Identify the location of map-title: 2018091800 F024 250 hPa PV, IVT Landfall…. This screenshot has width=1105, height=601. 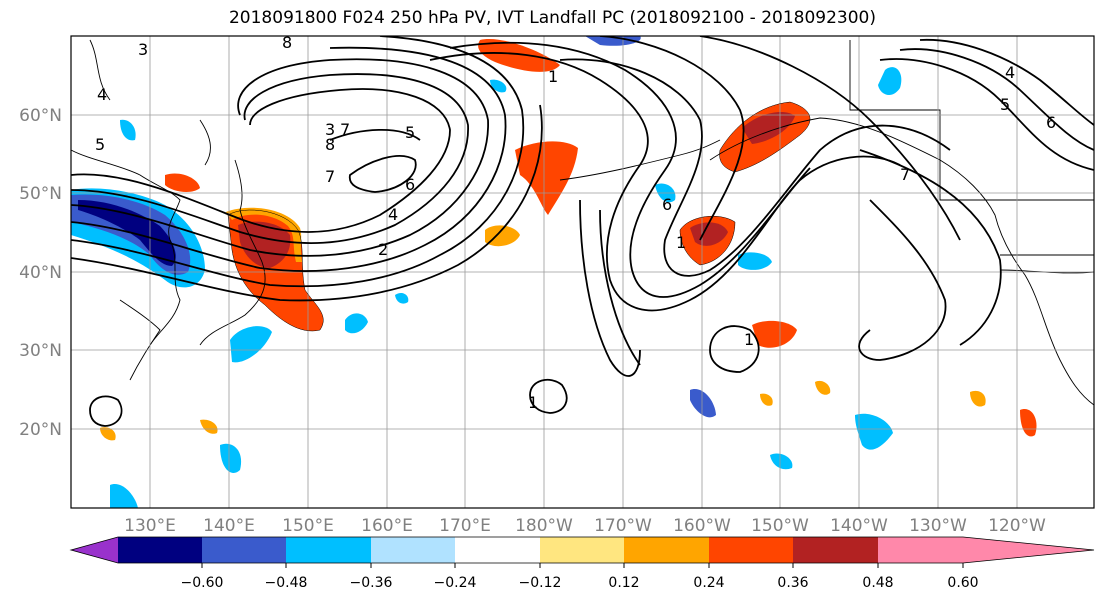
(552, 18).